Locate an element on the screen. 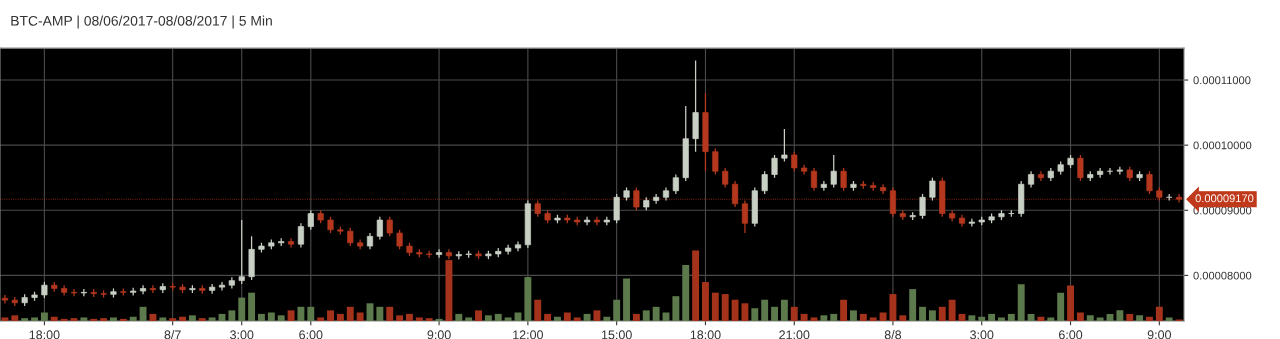 The height and width of the screenshot is (339, 1280). x-tick-label: 3:00 is located at coordinates (242, 334).